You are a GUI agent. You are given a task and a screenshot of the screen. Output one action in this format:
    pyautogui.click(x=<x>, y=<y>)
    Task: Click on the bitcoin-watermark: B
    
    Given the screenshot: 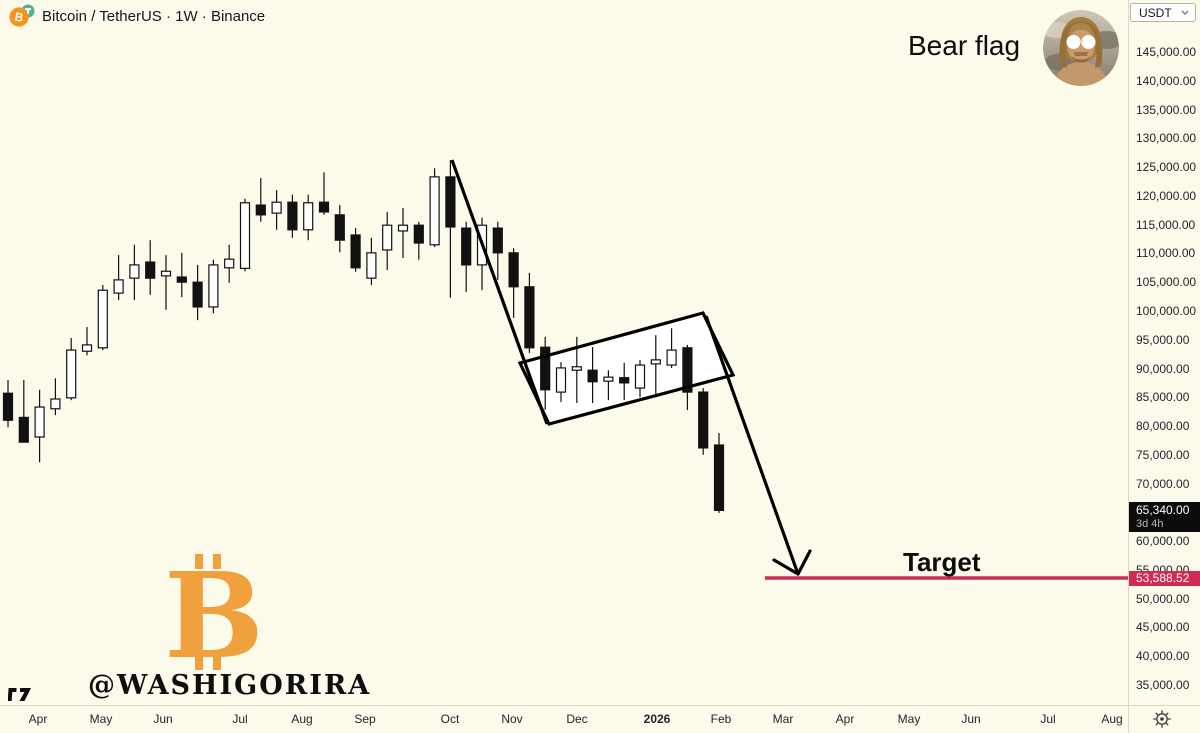 What is the action you would take?
    pyautogui.click(x=214, y=614)
    